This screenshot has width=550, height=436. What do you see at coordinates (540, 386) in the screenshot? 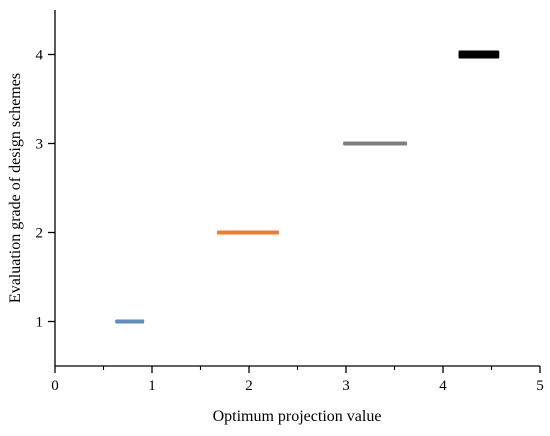
I see `x-tick-label-5: 5` at bounding box center [540, 386].